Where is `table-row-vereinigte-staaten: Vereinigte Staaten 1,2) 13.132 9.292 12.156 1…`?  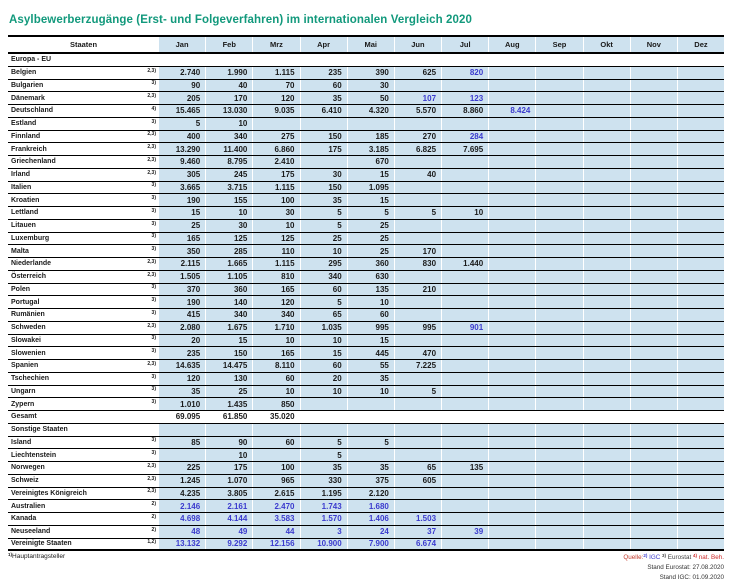
table-row-vereinigte-staaten: Vereinigte Staaten 1,2) 13.132 9.292 12.156 1… is located at coordinates (366, 545).